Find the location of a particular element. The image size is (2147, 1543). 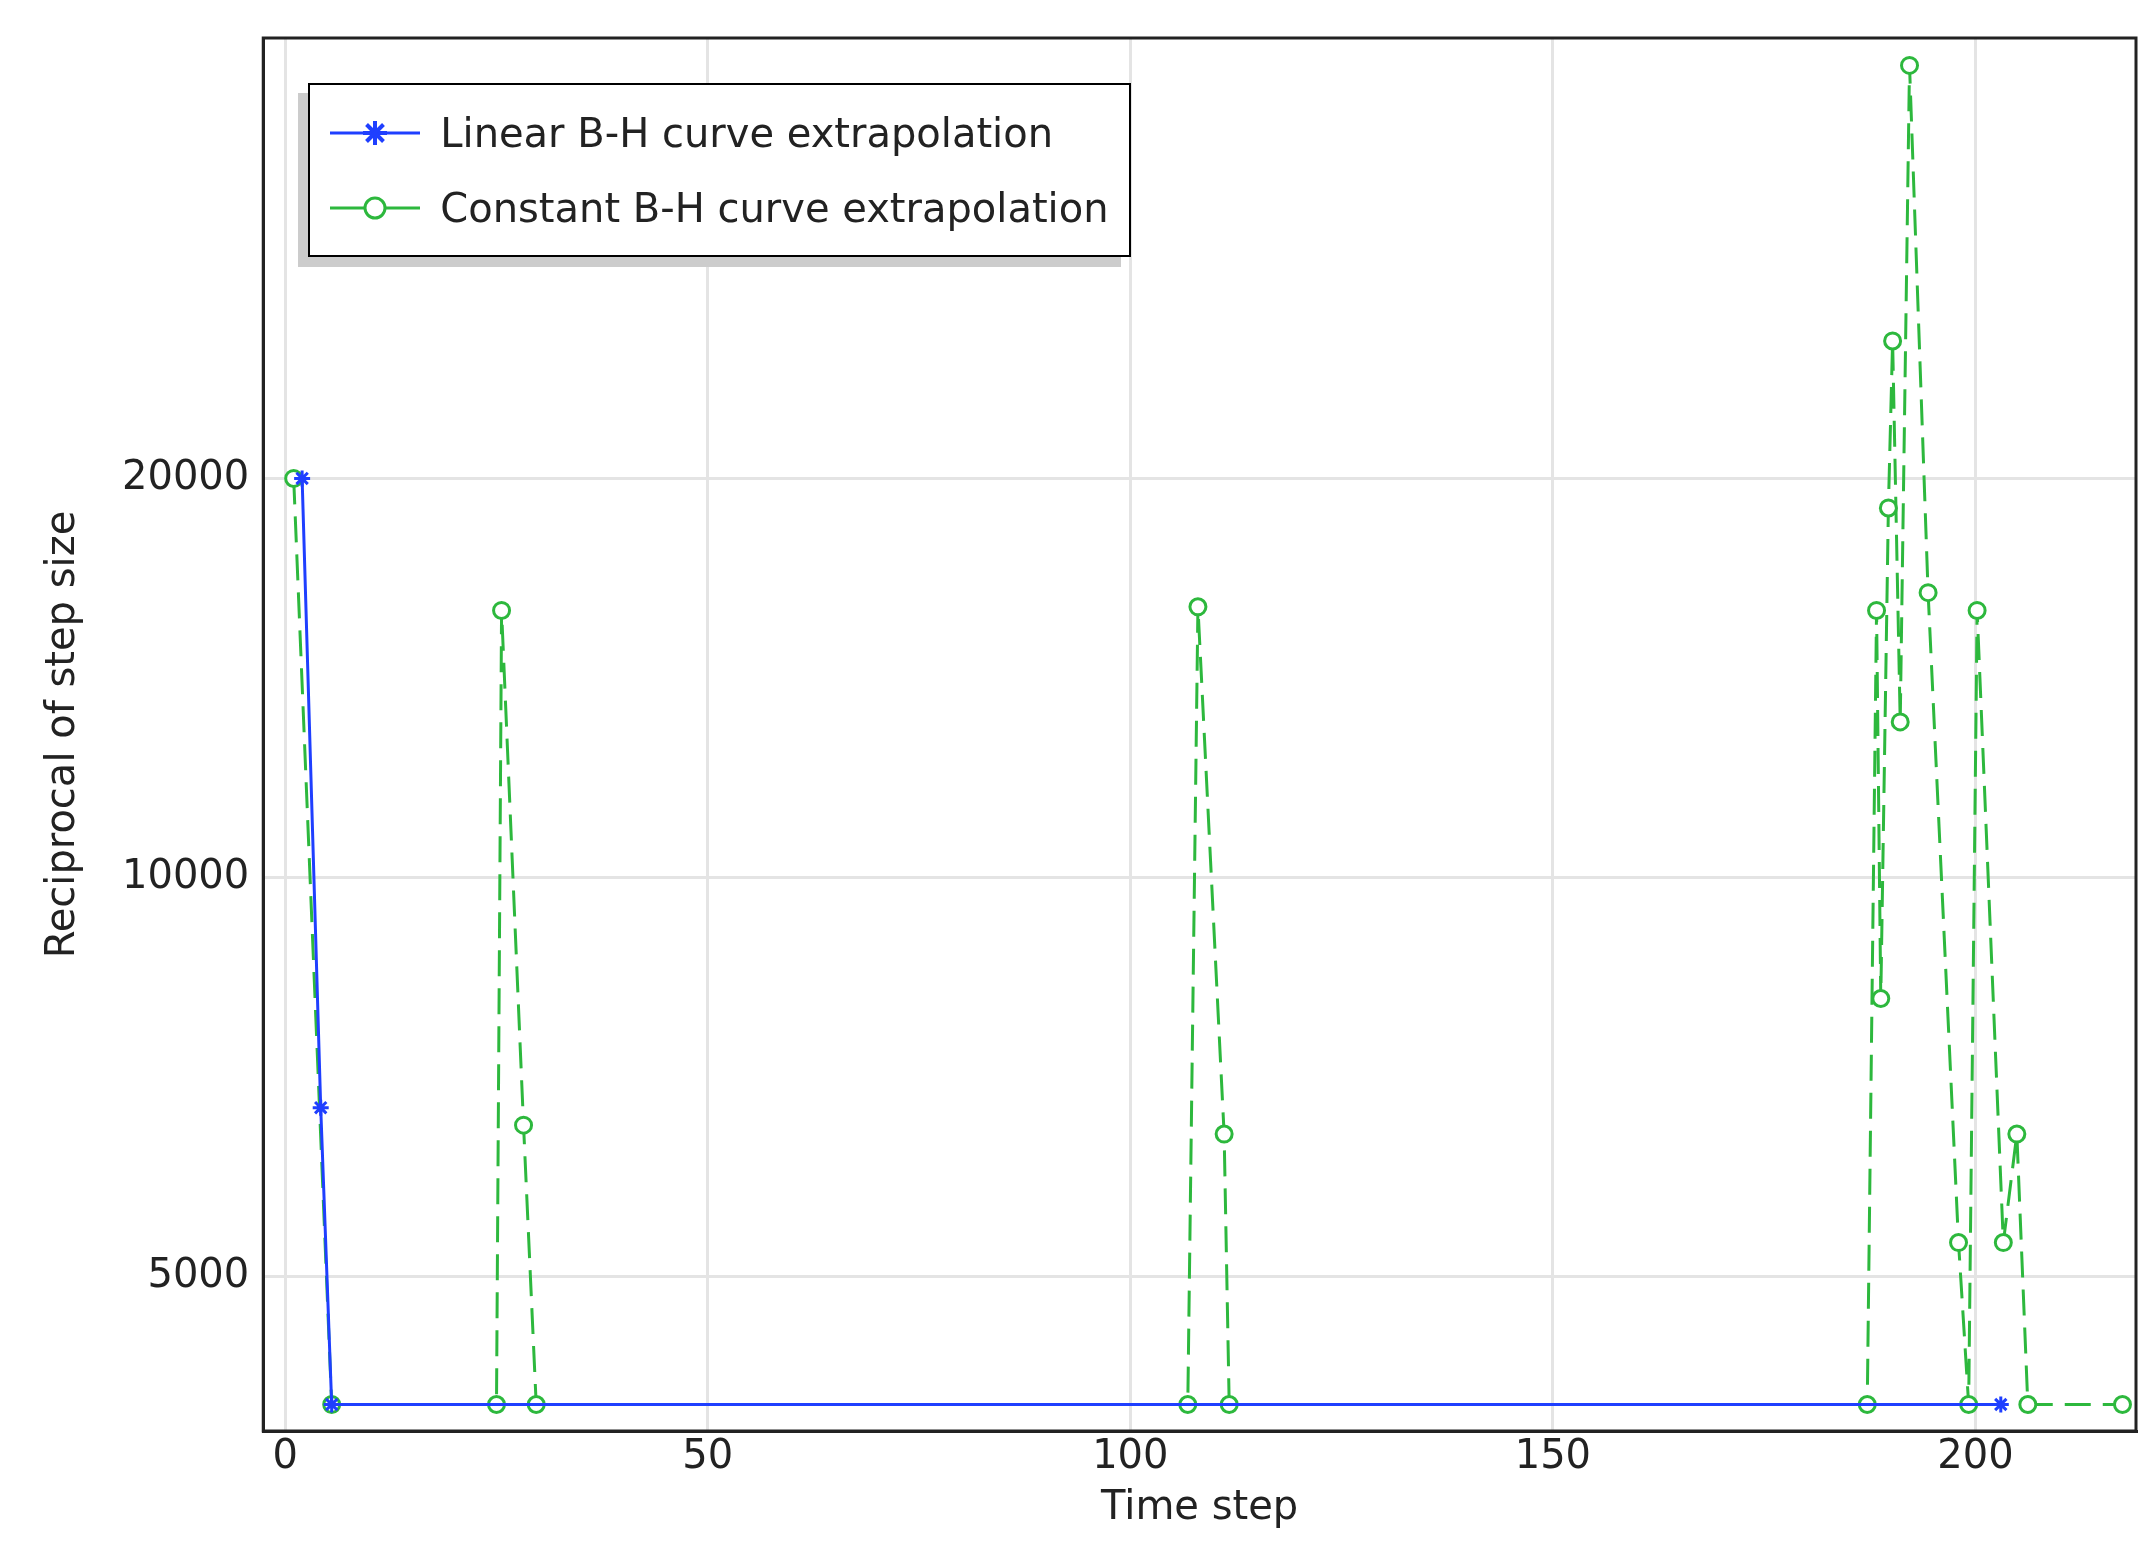

x-tick-label: 150 is located at coordinates (1553, 1454).